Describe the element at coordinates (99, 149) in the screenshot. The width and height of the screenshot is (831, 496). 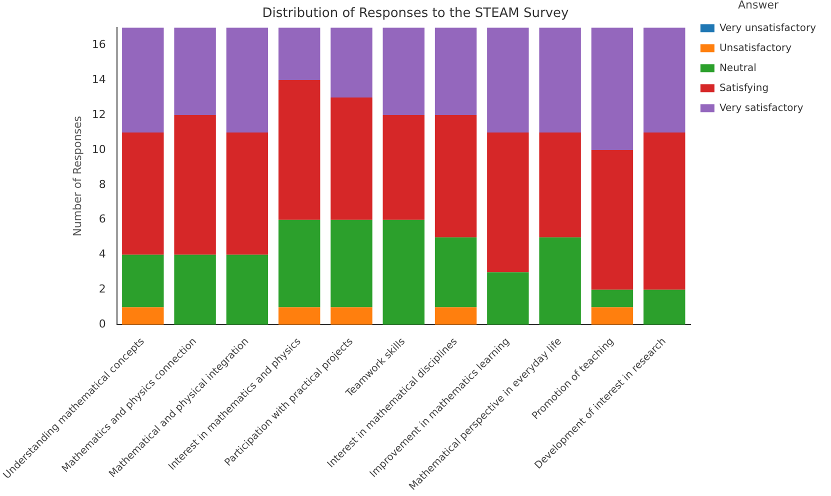
I see `y-tick-label: 10` at that location.